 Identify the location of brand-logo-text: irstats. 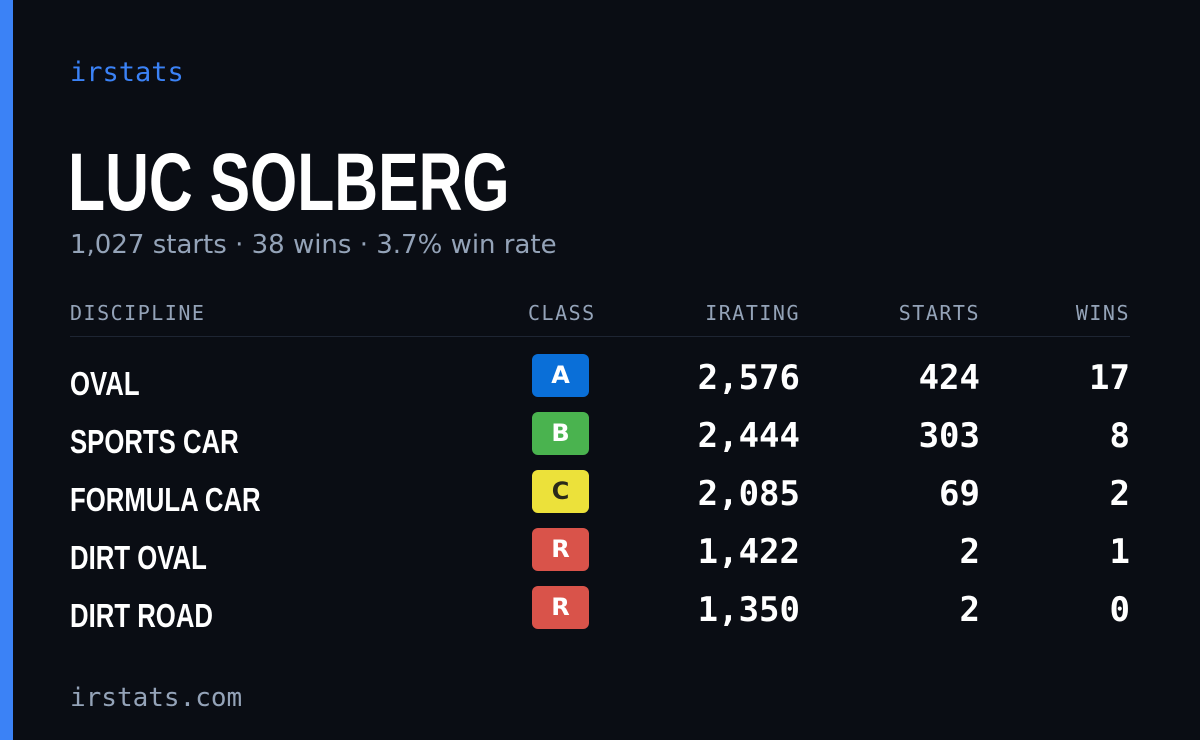
(127, 72).